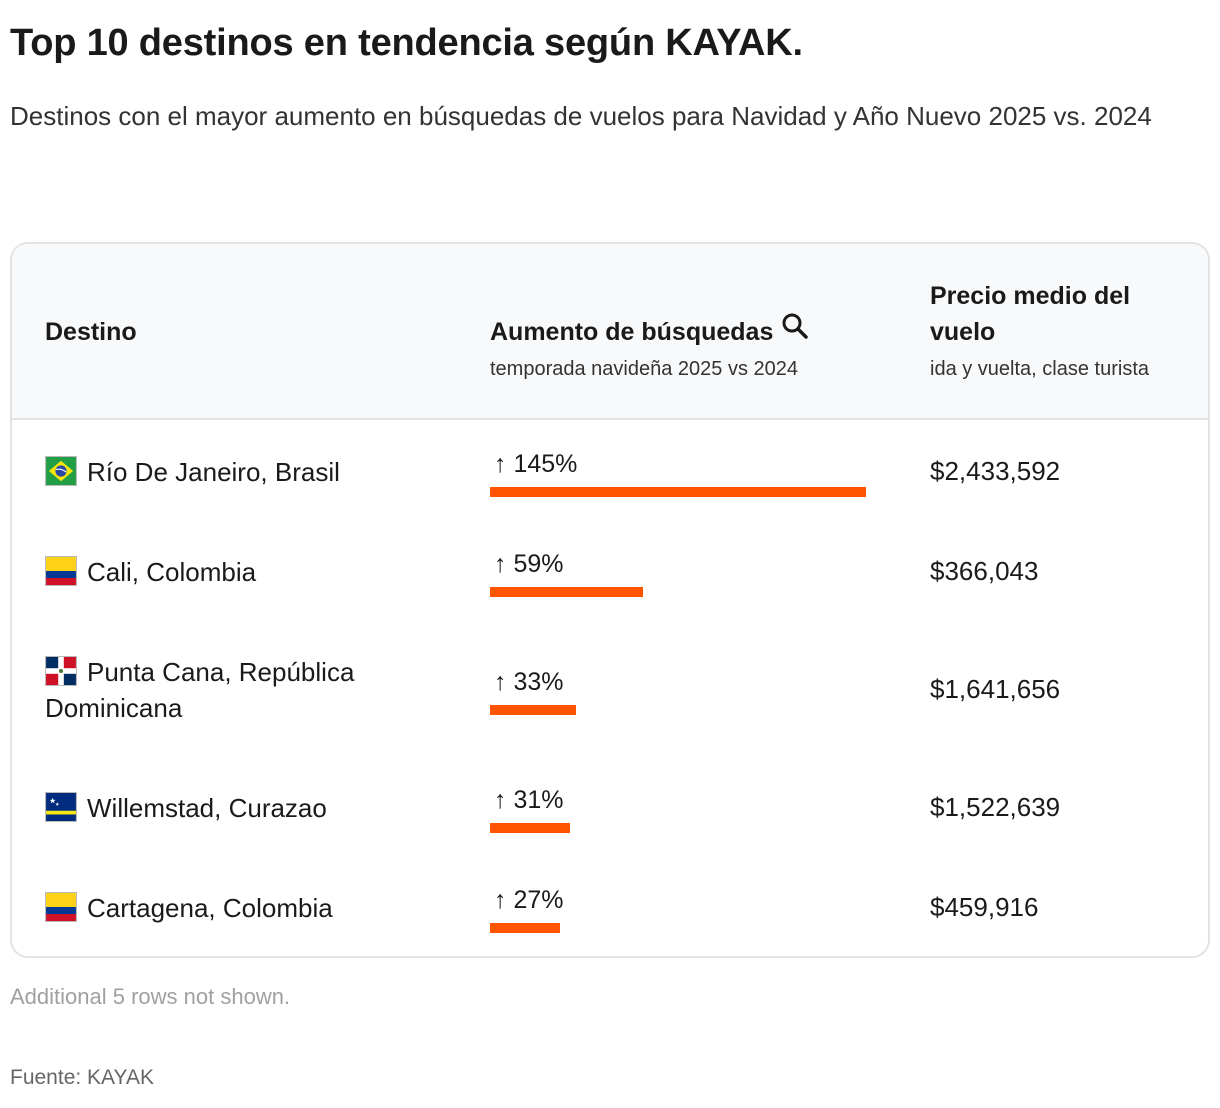 This screenshot has height=1108, width=1220. I want to click on destination-cell: Cali, Colombia, so click(235, 572).